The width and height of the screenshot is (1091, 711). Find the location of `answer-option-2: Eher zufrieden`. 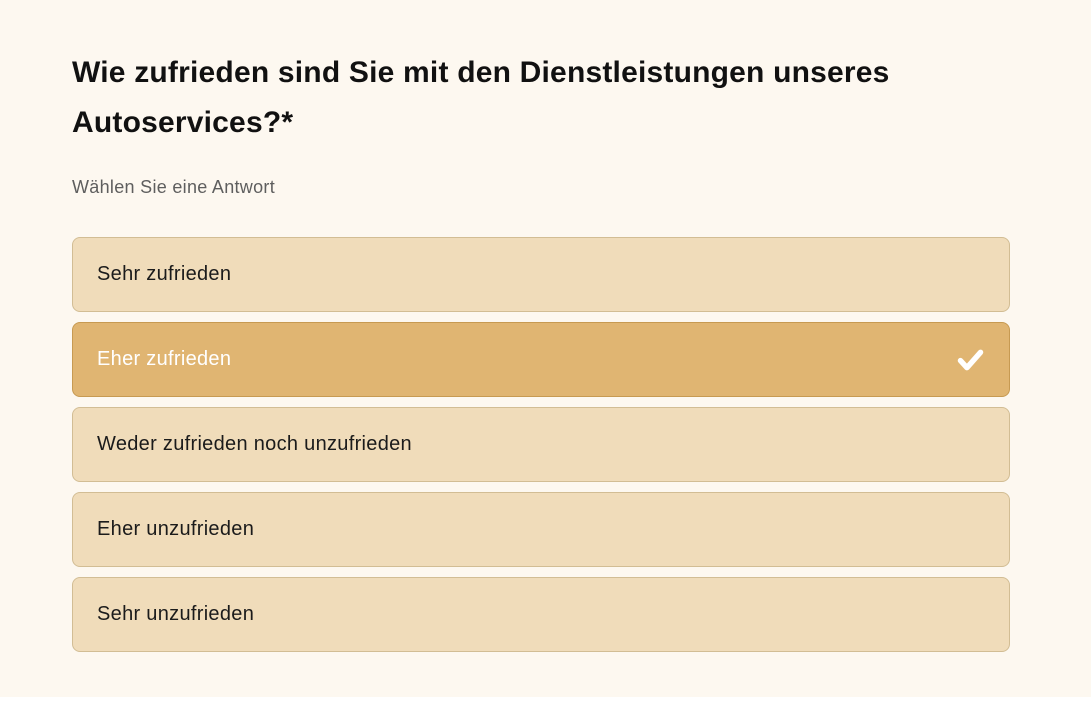

answer-option-2: Eher zufrieden is located at coordinates (541, 359).